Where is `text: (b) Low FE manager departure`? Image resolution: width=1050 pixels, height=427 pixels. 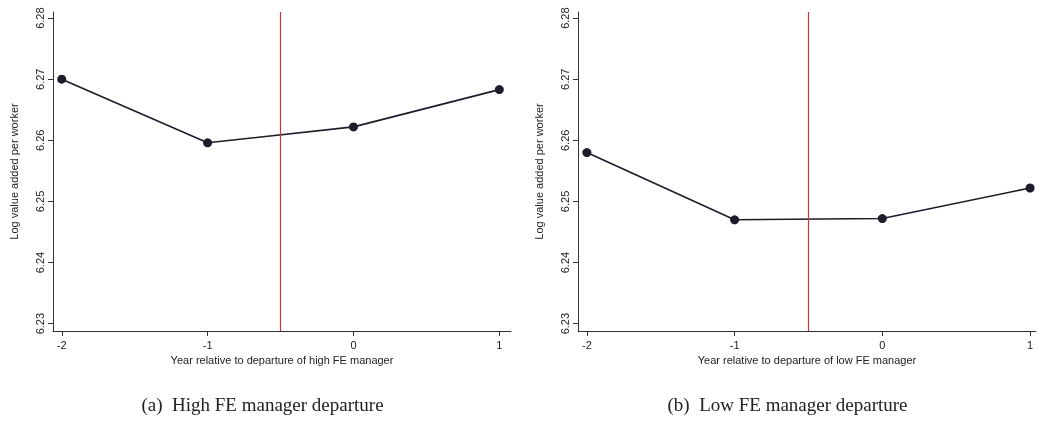 text: (b) Low FE manager departure is located at coordinates (787, 405).